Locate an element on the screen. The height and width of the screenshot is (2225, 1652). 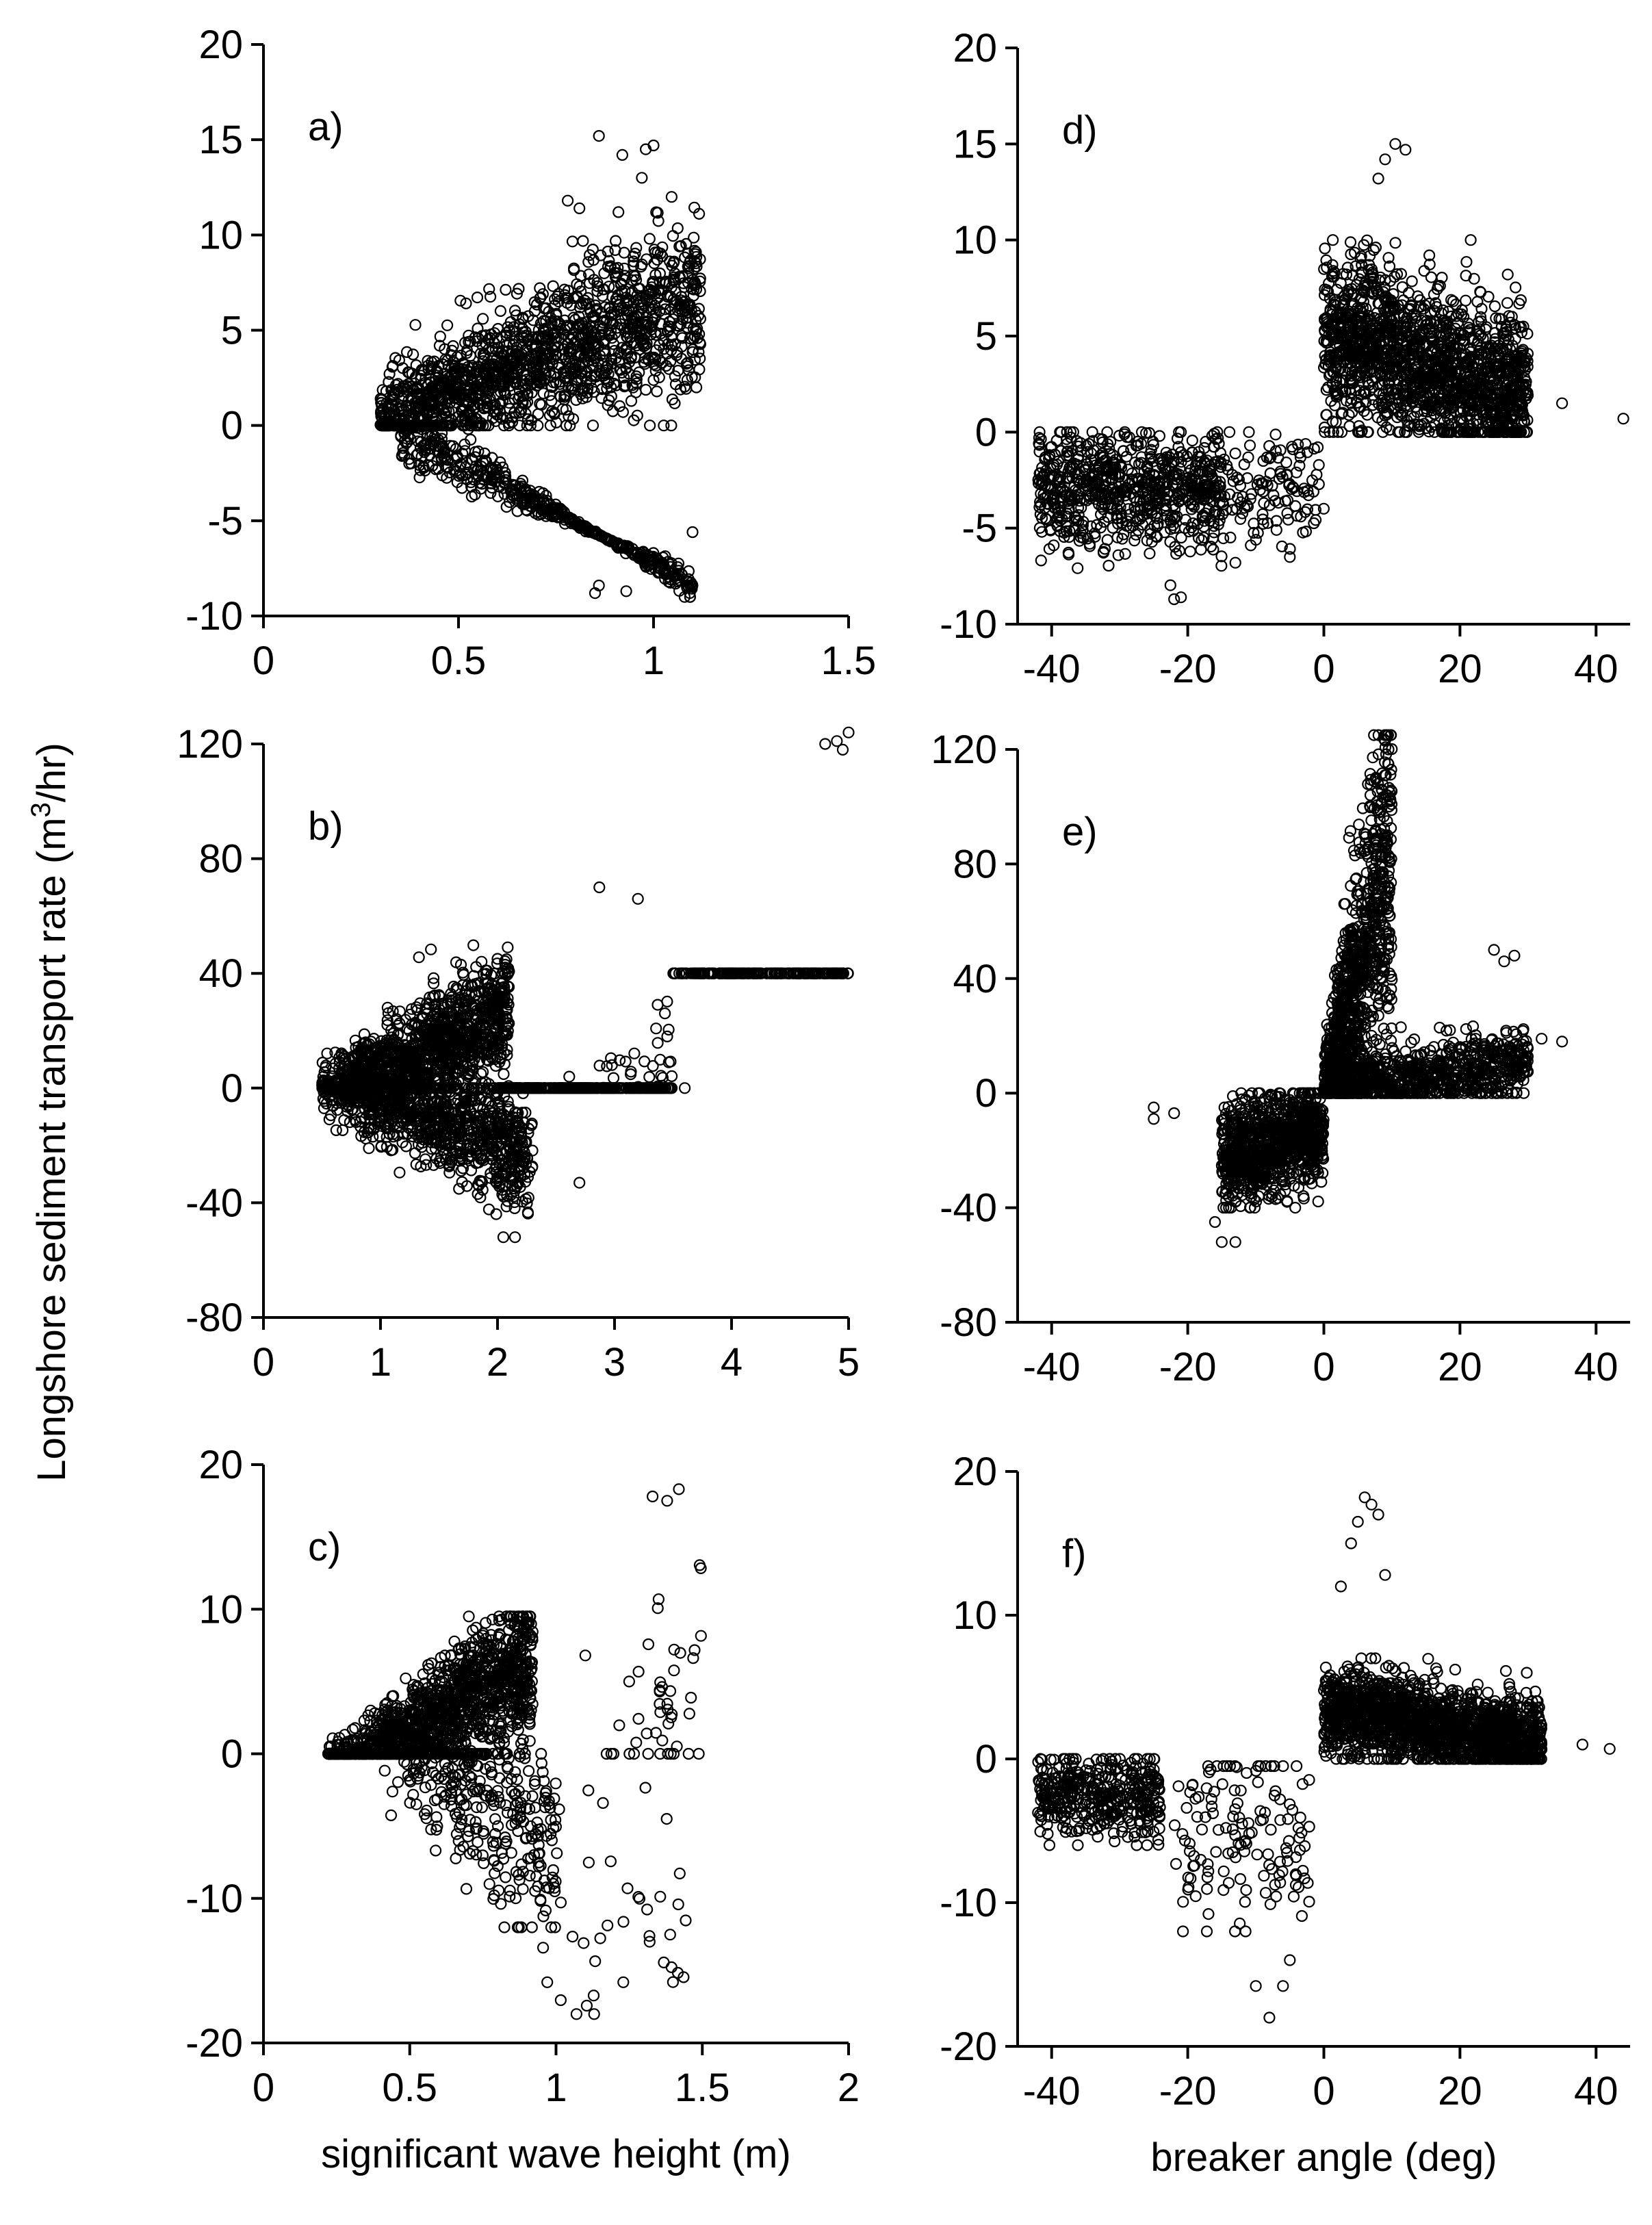
y-tick-label: -80 is located at coordinates (214, 1318).